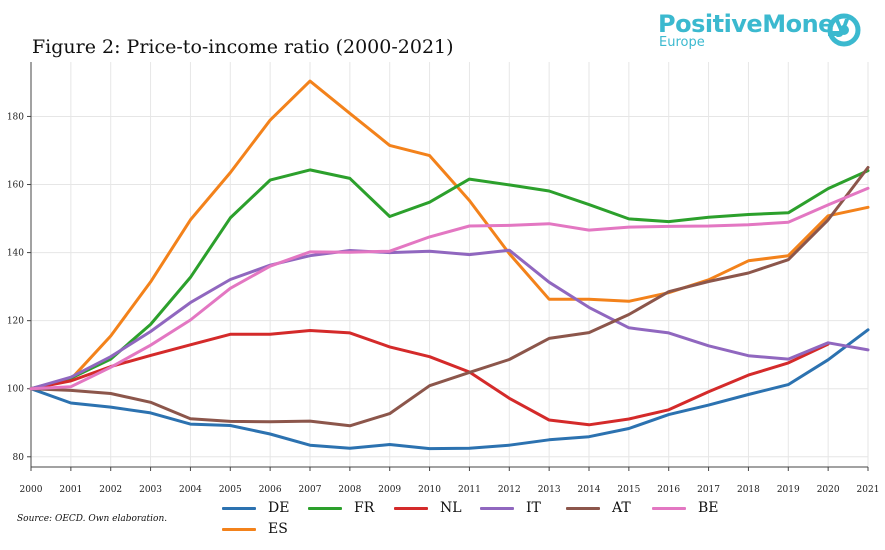 Image resolution: width=885 pixels, height=550 pixels. Describe the element at coordinates (469, 490) in the screenshot. I see `x-tick-label: 2011` at that location.